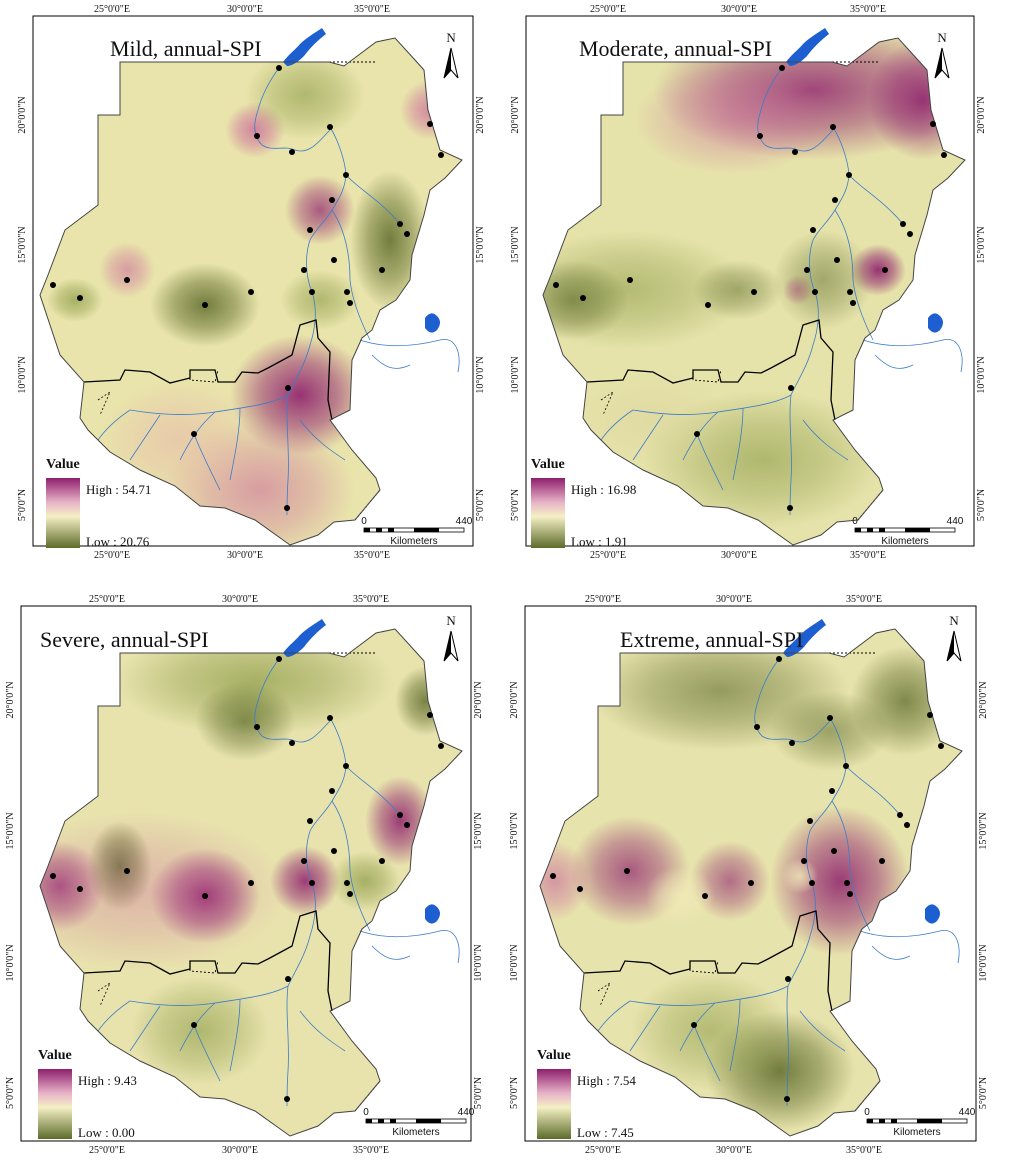  What do you see at coordinates (583, 503) in the screenshot?
I see `map-legend: Value High : 16.98 Low : 1.91` at bounding box center [583, 503].